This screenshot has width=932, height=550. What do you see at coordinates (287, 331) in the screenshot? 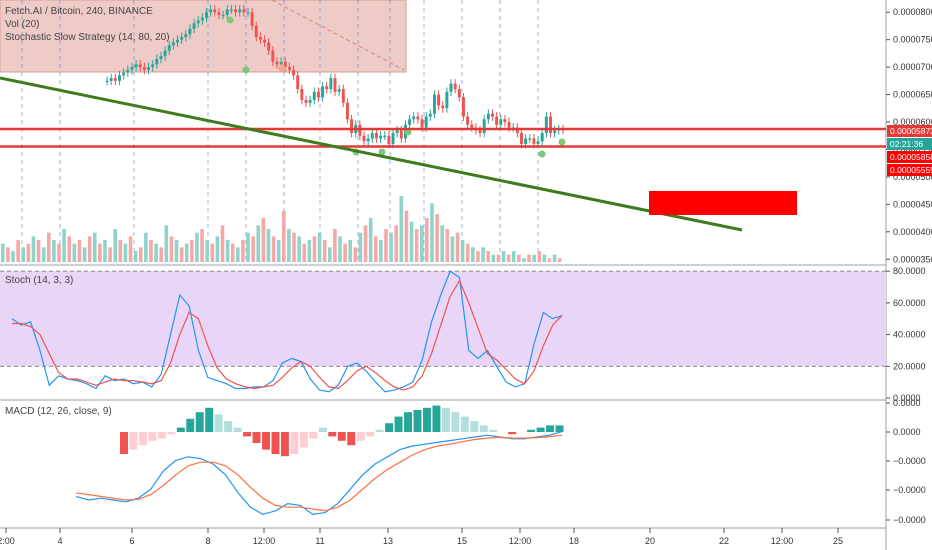
I see `stoch-k-line` at bounding box center [287, 331].